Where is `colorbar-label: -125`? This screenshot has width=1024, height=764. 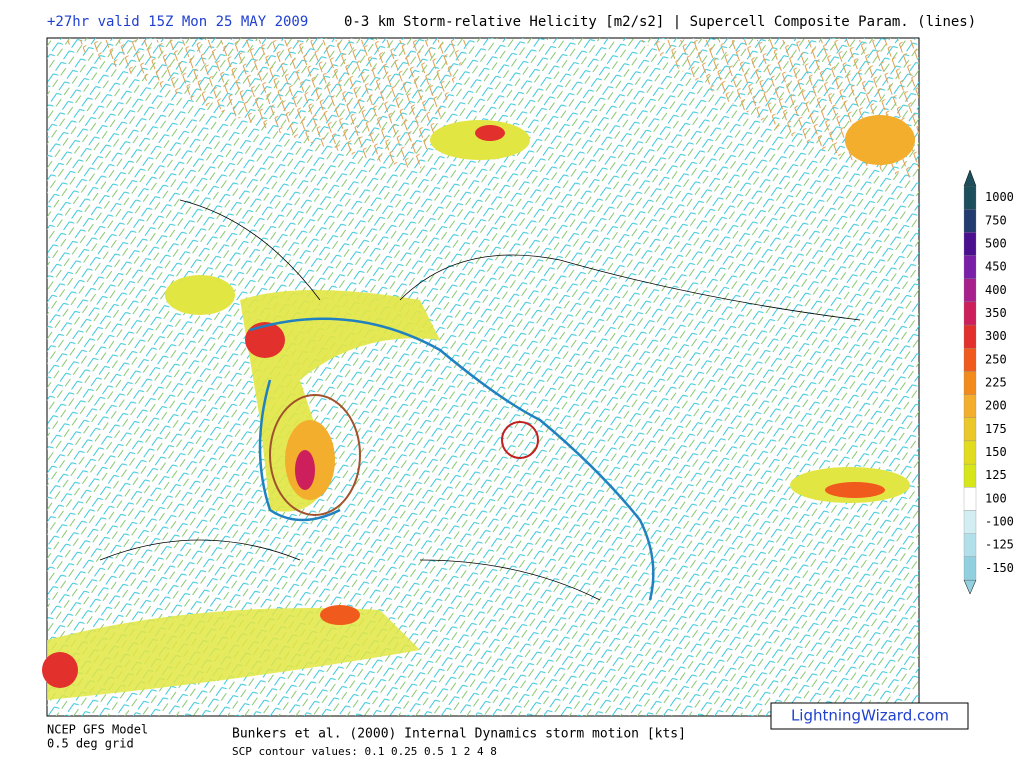 colorbar-label: -125 is located at coordinates (999, 545).